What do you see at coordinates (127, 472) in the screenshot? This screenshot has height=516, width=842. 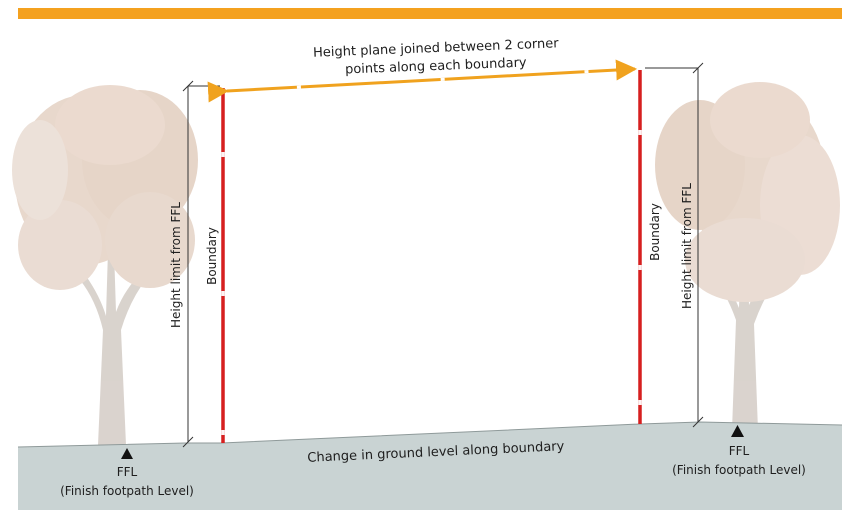 I see `left-ffl-label: FFL` at bounding box center [127, 472].